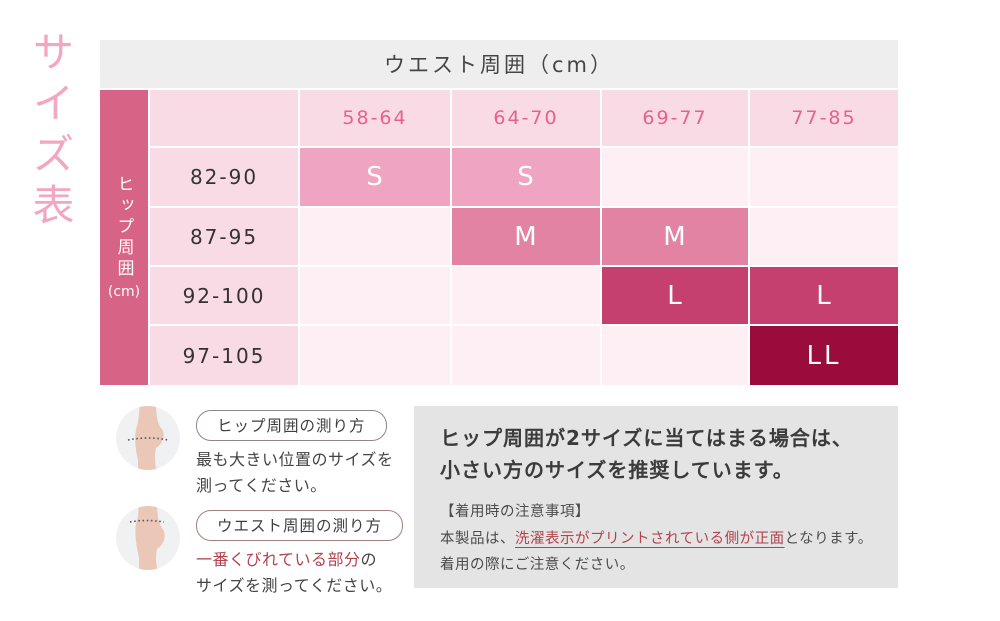  I want to click on caution-title: 【着用時の注意事項】, so click(515, 511).